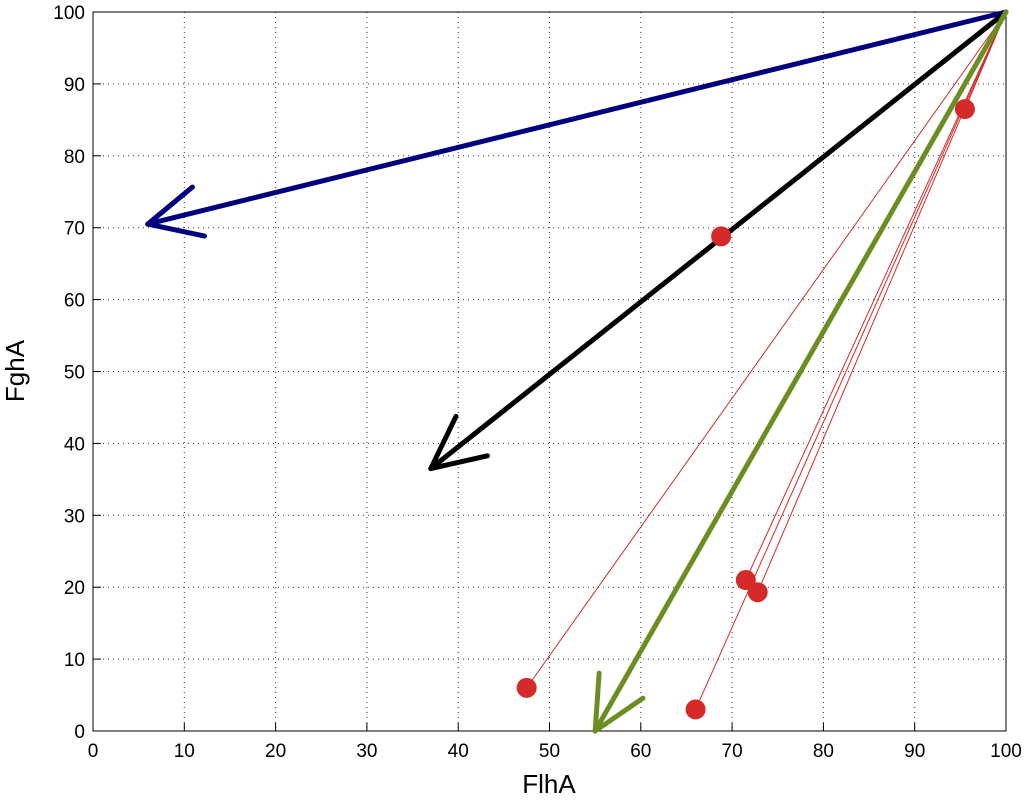 This screenshot has width=1029, height=800. I want to click on x-tick-label: 40, so click(458, 751).